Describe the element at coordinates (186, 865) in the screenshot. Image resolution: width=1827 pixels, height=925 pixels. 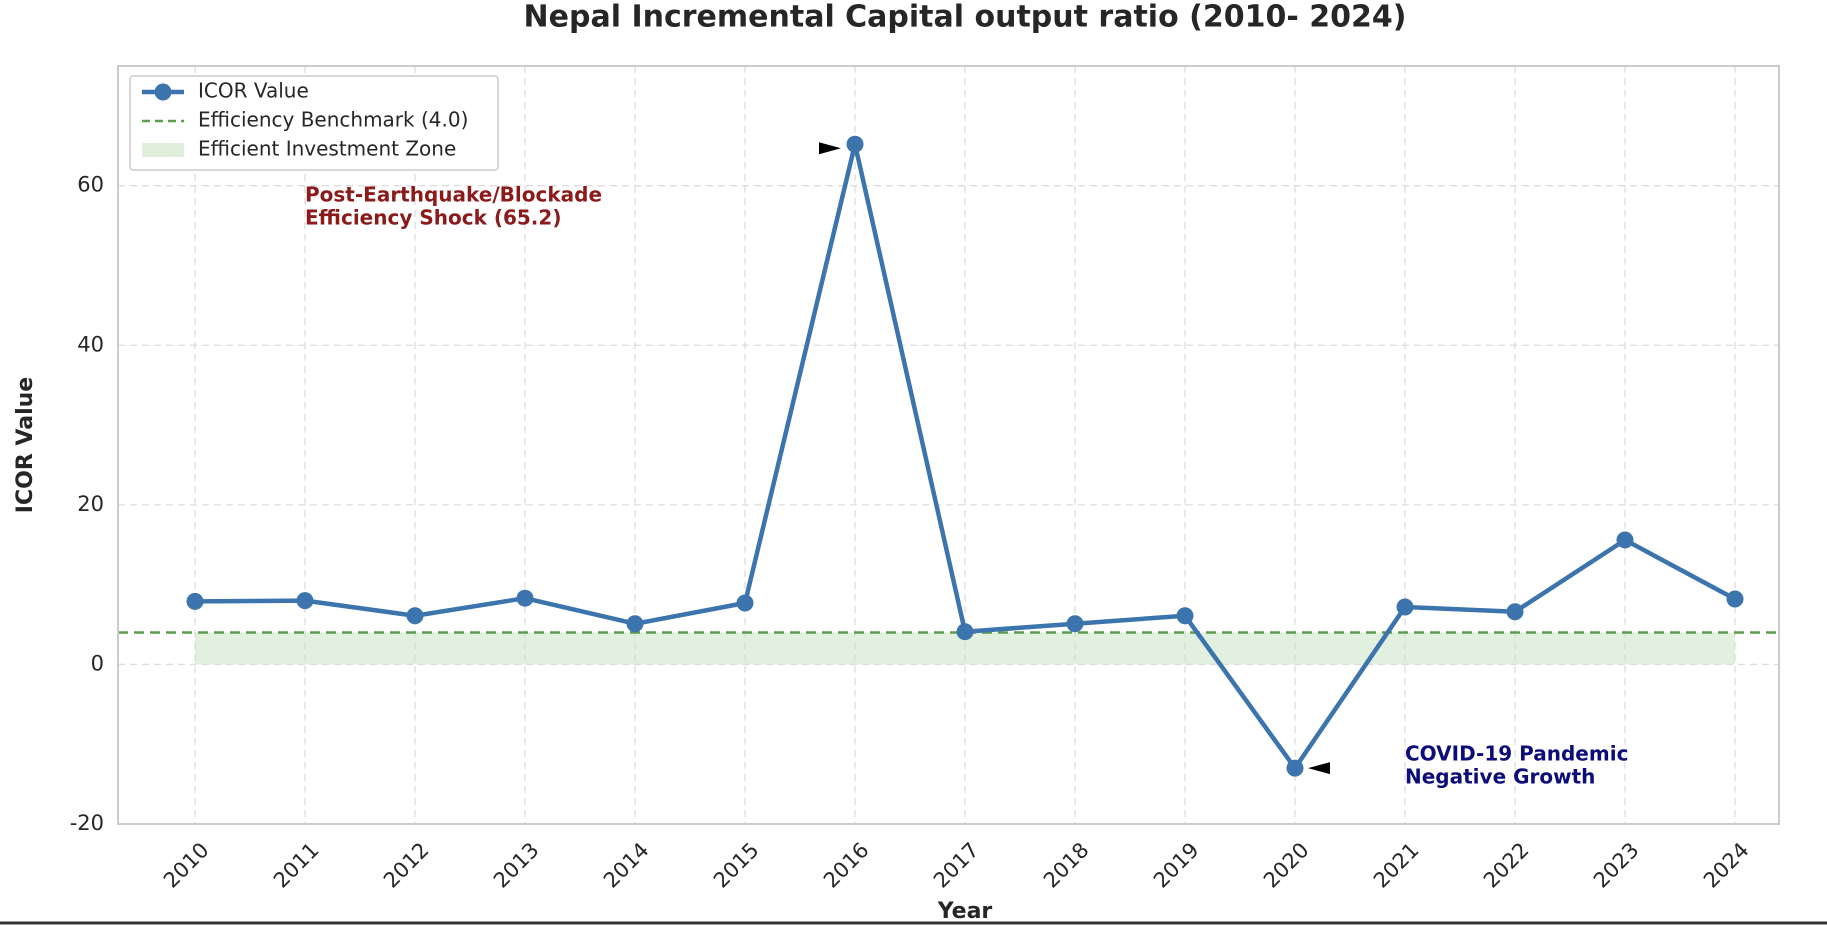
I see `x-tick-label: 2010` at that location.